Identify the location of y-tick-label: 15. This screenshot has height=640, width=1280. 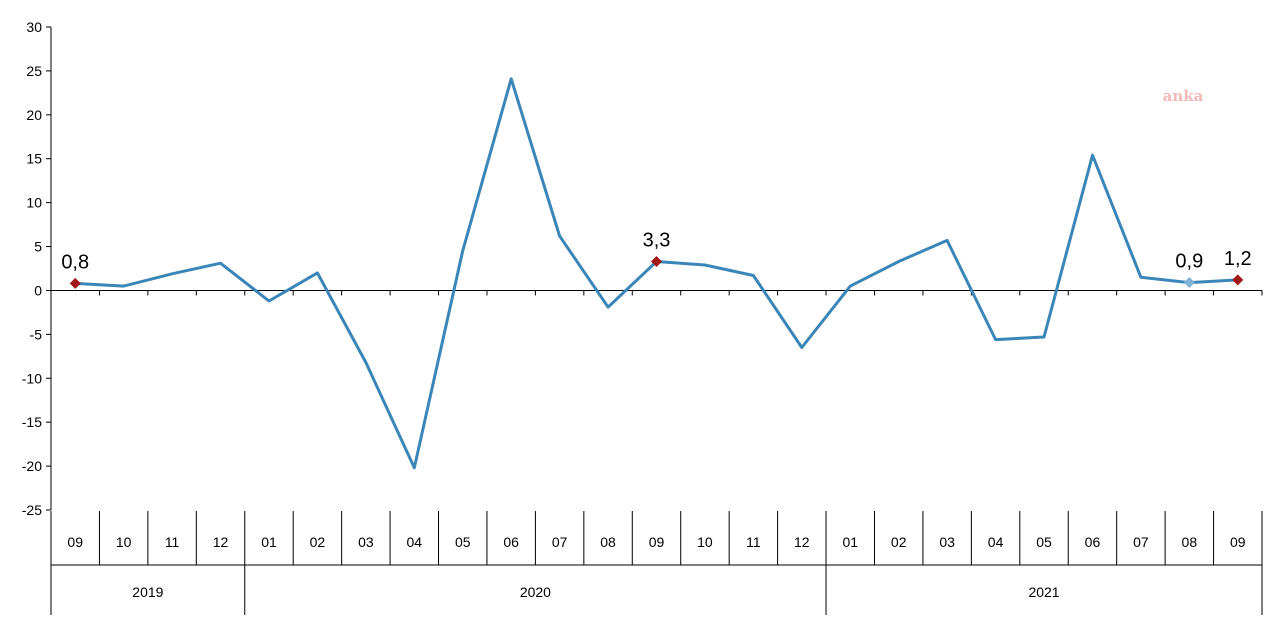
(34, 159).